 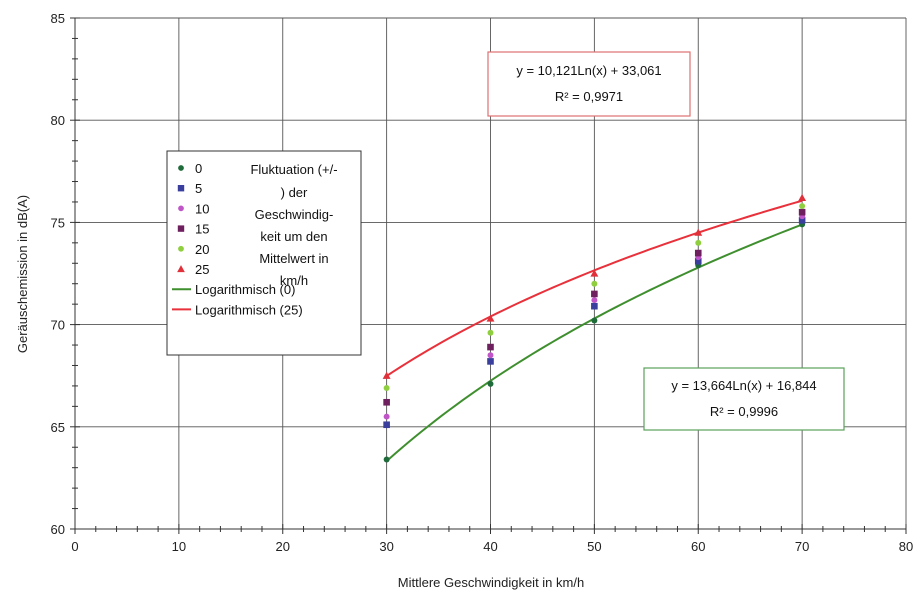 What do you see at coordinates (490, 546) in the screenshot?
I see `x-tick-label: 40` at bounding box center [490, 546].